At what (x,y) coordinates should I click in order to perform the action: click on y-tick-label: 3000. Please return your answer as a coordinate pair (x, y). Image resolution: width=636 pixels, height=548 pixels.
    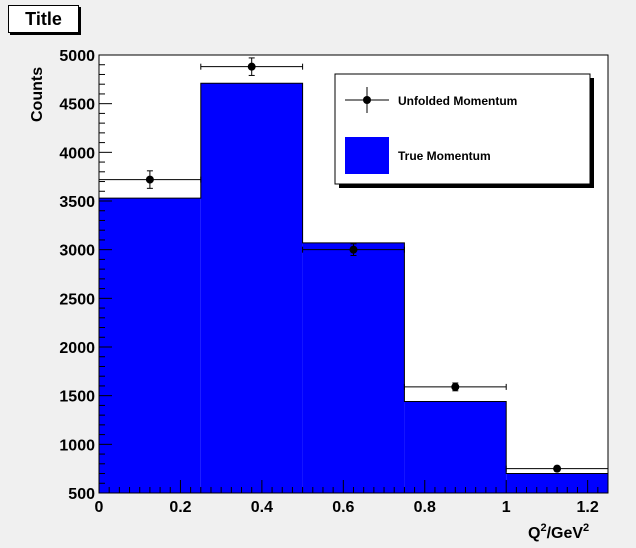
    Looking at the image, I should click on (77, 251).